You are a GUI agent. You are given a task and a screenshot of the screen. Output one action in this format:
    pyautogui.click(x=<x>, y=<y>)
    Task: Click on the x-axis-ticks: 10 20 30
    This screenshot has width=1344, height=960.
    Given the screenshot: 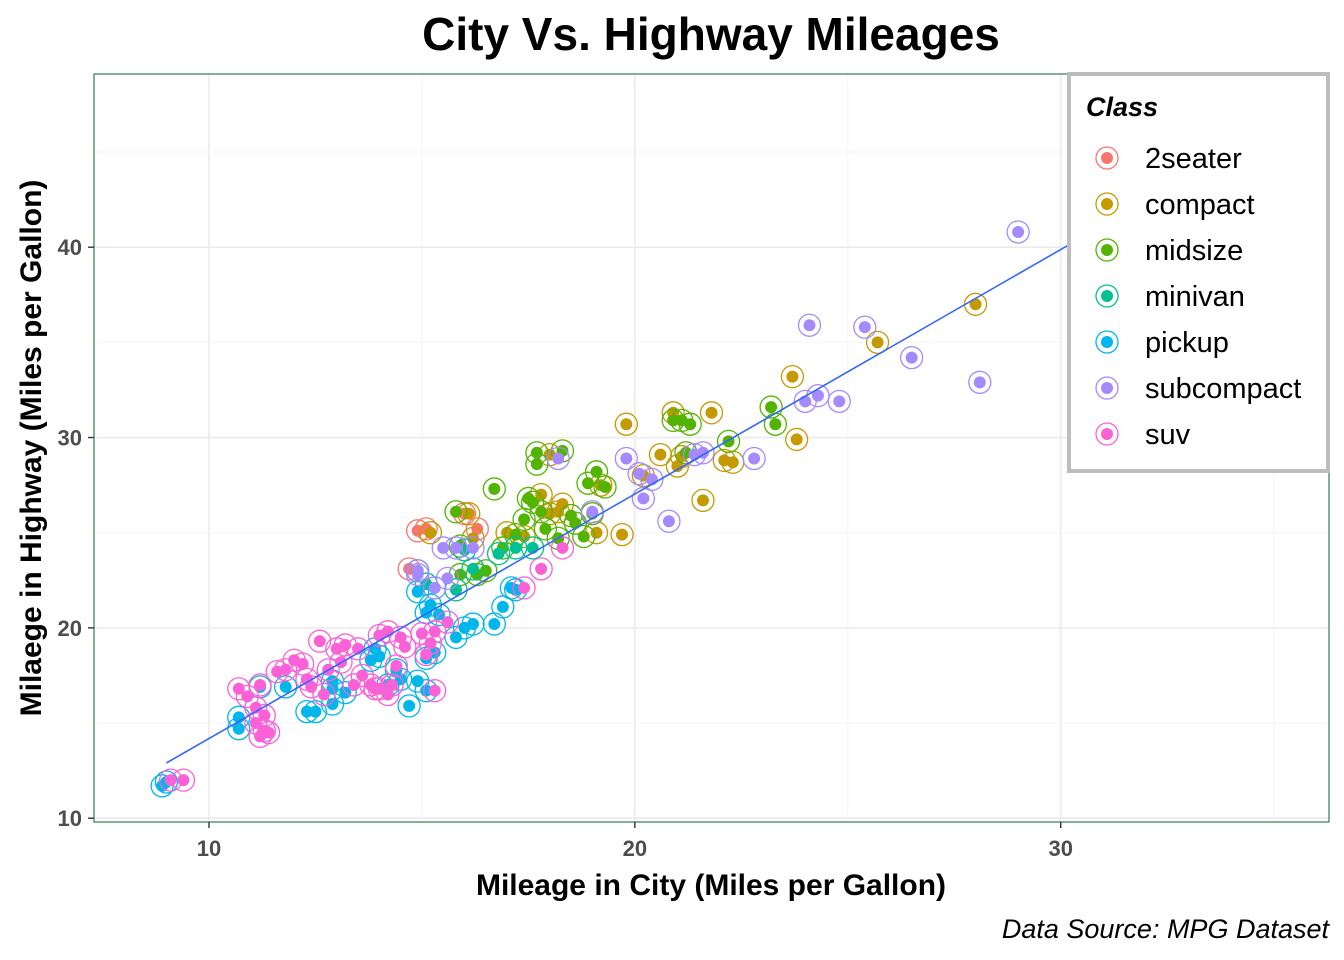 What is the action you would take?
    pyautogui.click(x=635, y=841)
    